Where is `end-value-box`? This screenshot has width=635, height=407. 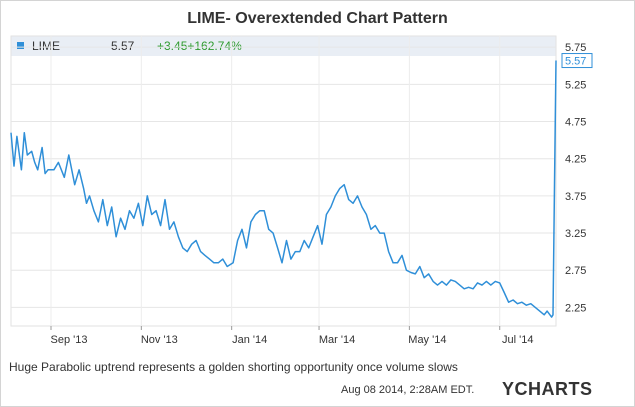
end-value-box is located at coordinates (577, 61).